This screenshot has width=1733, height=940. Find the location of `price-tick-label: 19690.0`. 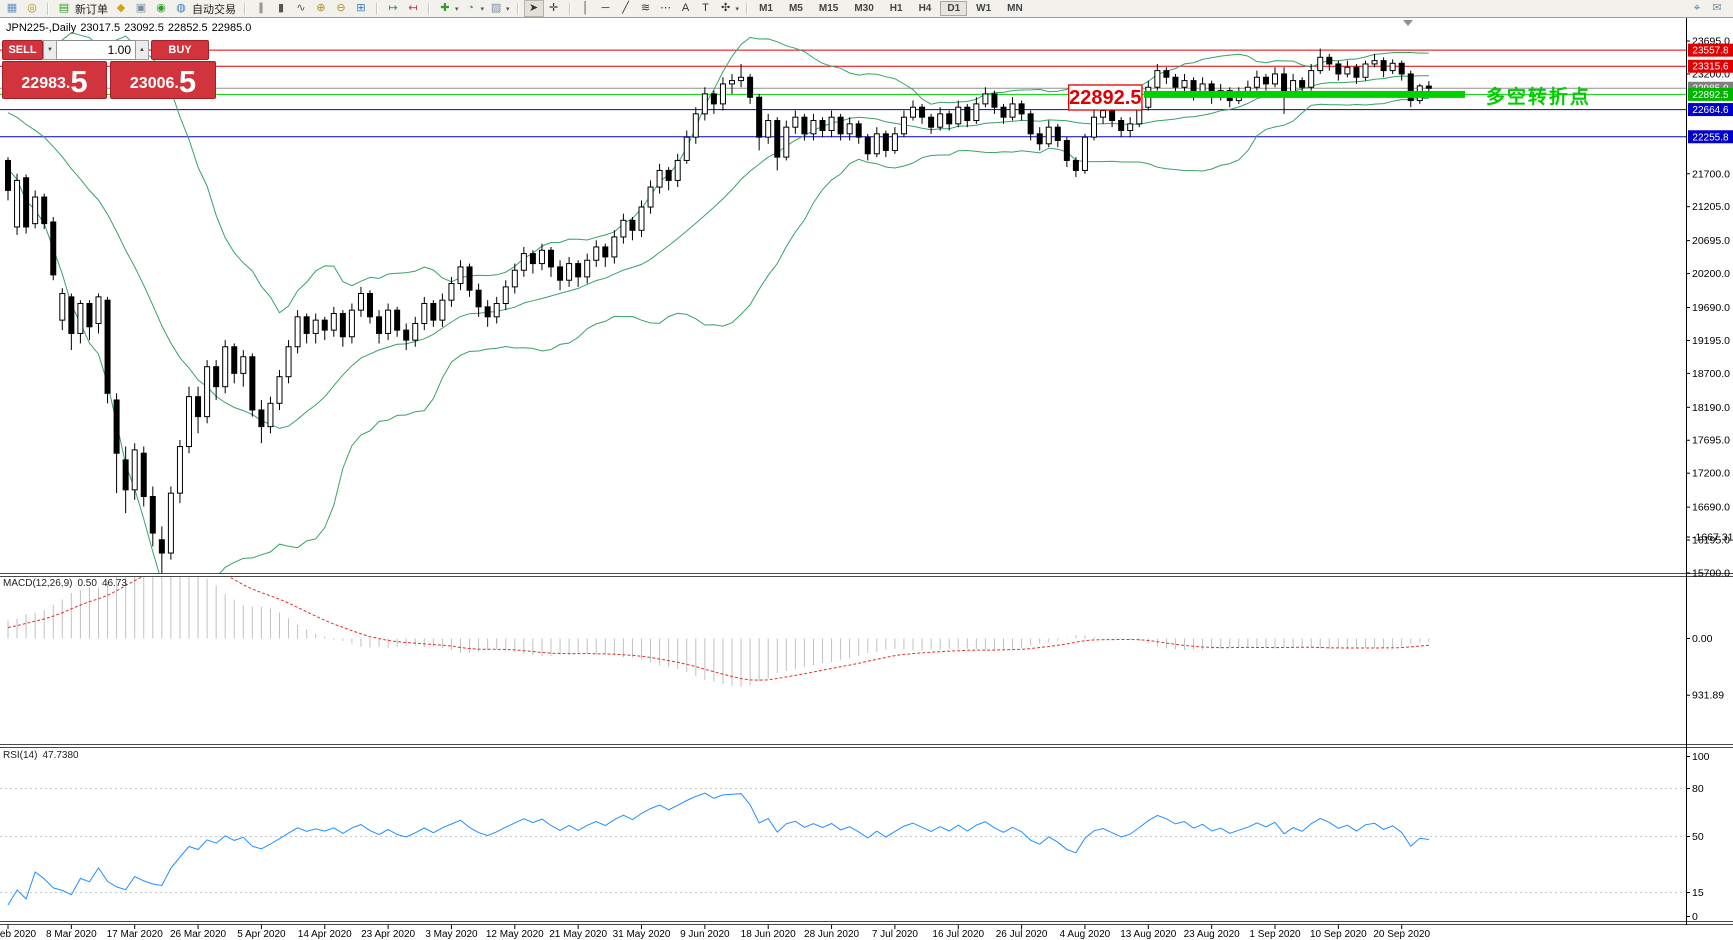

price-tick-label: 19690.0 is located at coordinates (1711, 308).